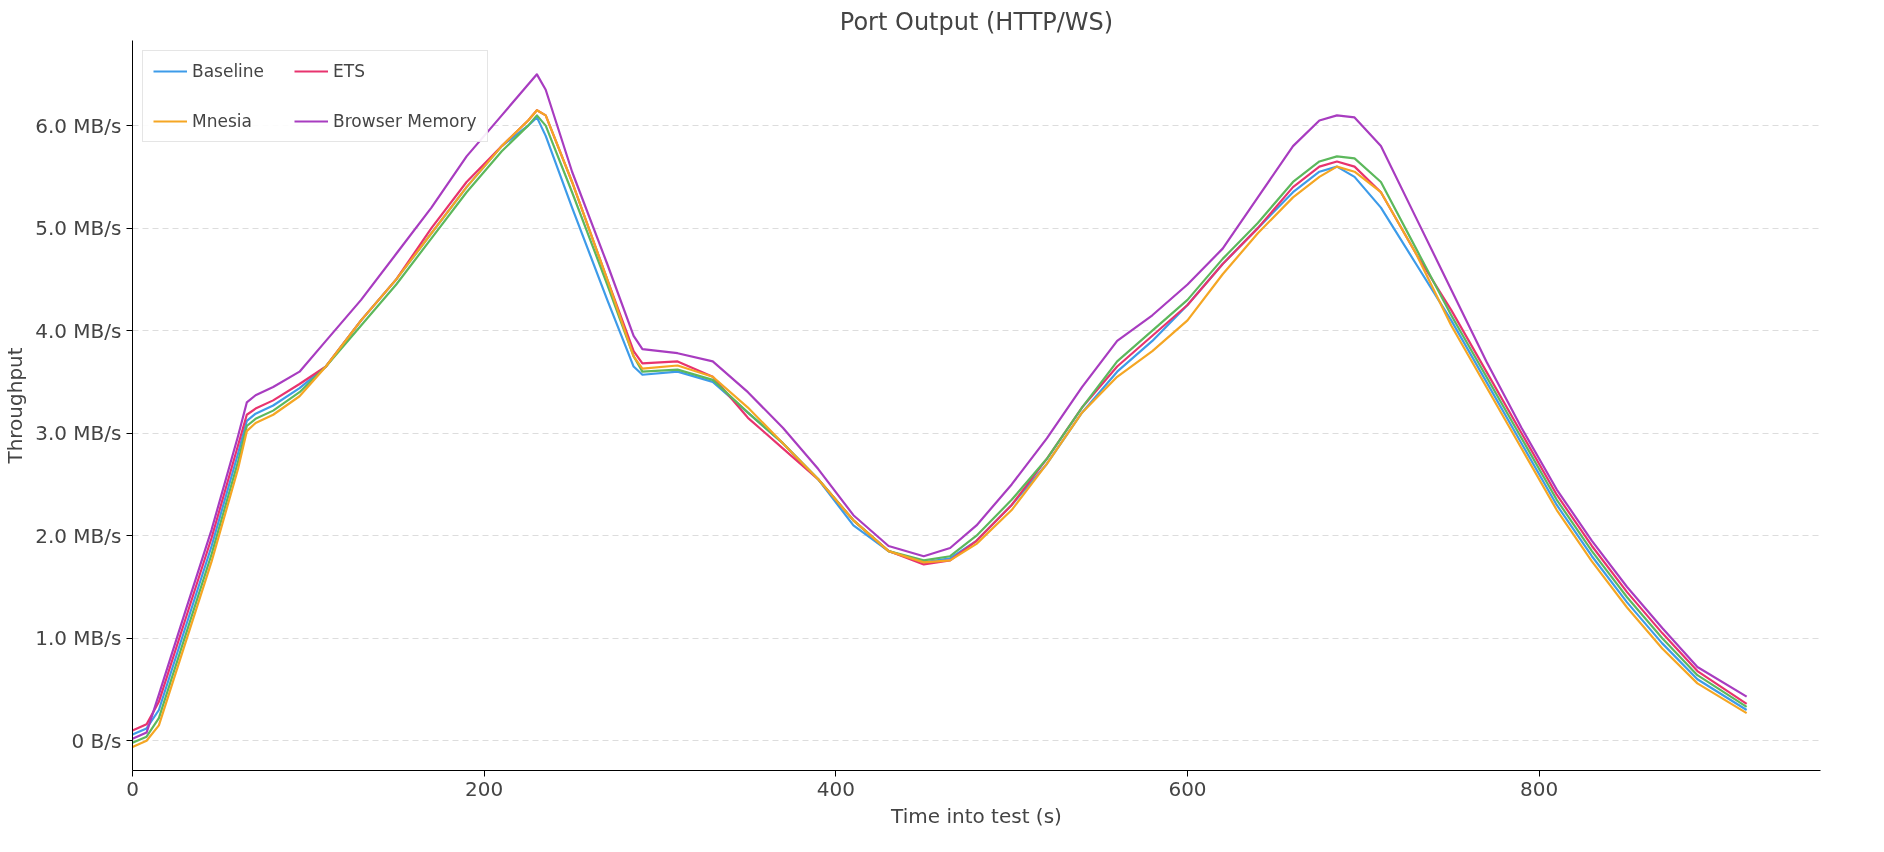 The width and height of the screenshot is (1884, 852). What do you see at coordinates (132, 788) in the screenshot?
I see `x-tick-label: 0` at bounding box center [132, 788].